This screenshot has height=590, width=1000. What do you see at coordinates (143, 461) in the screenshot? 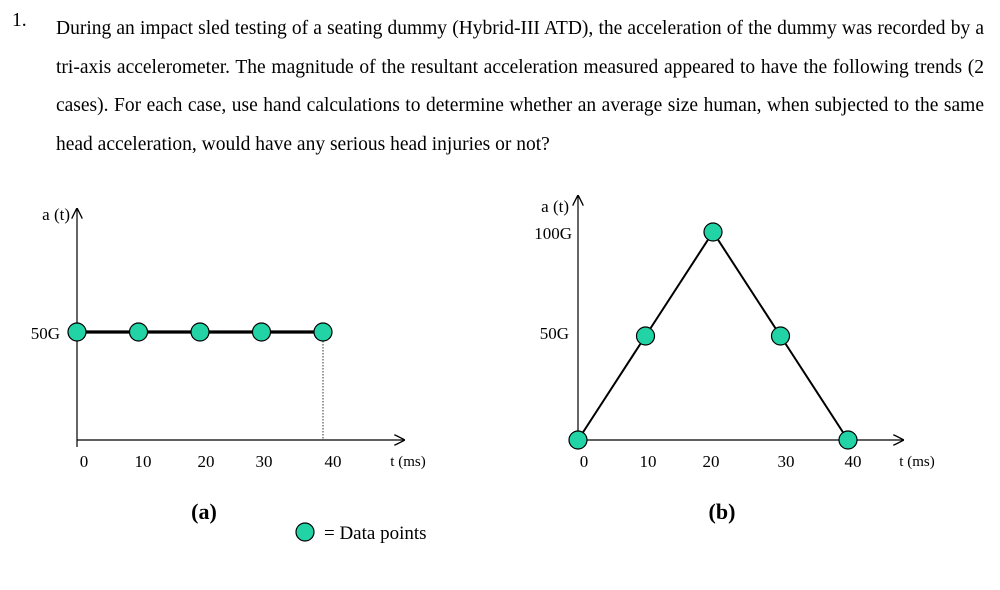
I see `chart-a-xtick-10: 10` at bounding box center [143, 461].